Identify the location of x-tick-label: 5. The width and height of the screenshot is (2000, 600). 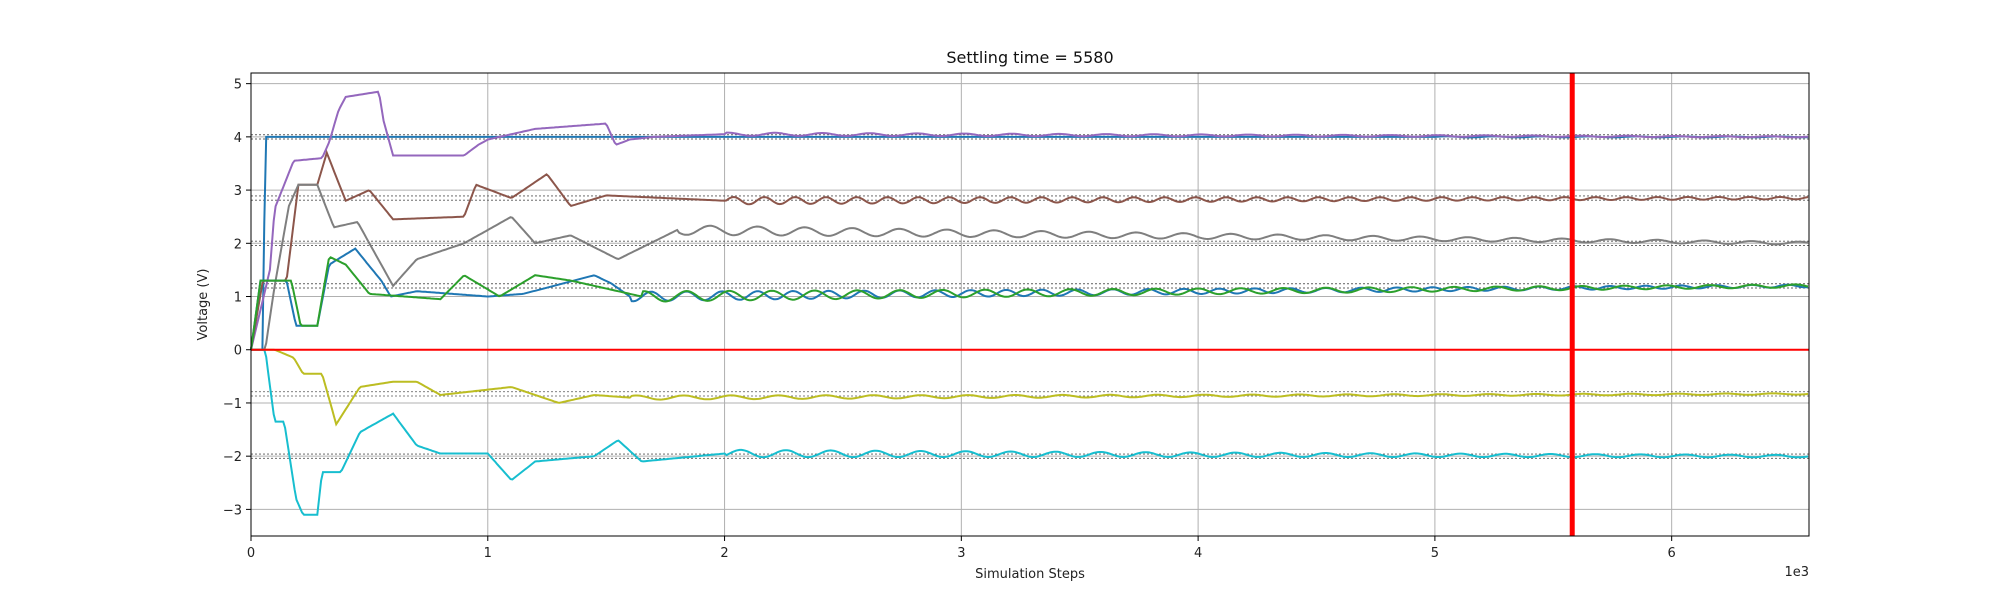
(1435, 553).